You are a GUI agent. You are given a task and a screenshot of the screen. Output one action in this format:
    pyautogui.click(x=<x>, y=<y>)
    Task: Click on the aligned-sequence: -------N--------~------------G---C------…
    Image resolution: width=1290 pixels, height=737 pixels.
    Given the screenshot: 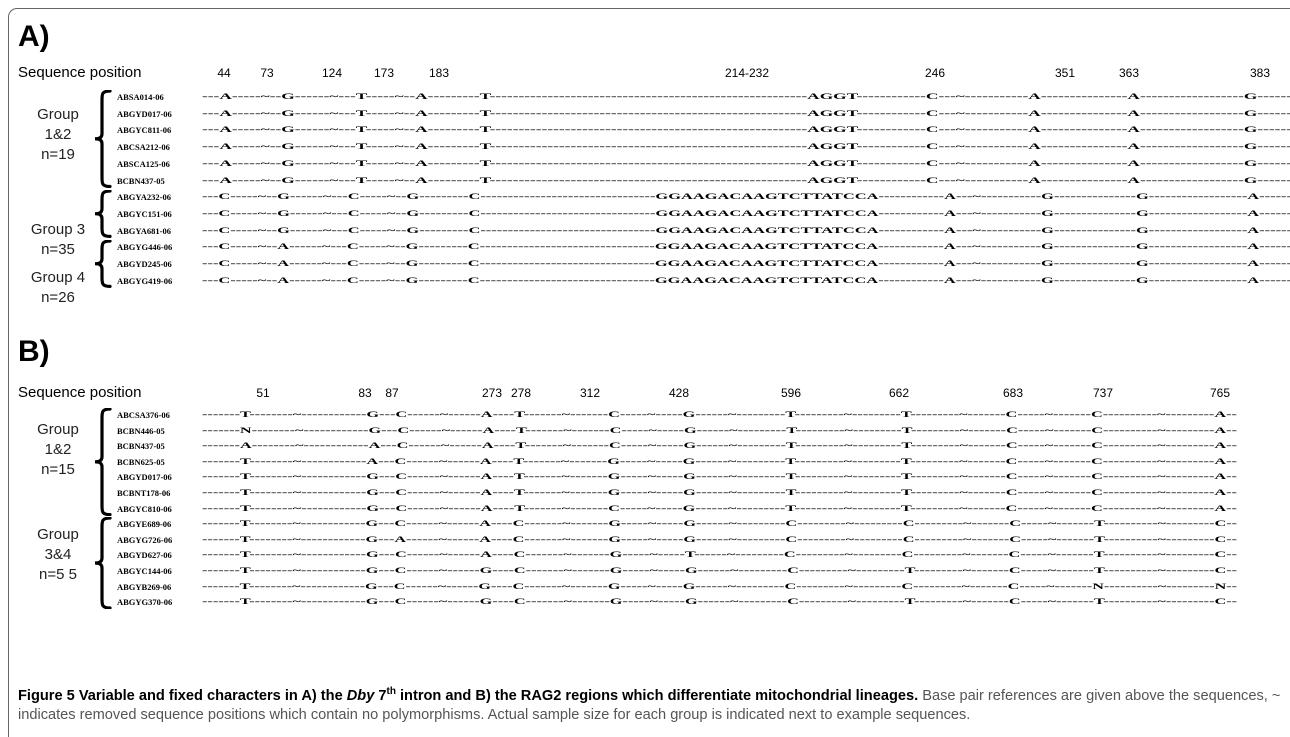 What is the action you would take?
    pyautogui.click(x=720, y=430)
    